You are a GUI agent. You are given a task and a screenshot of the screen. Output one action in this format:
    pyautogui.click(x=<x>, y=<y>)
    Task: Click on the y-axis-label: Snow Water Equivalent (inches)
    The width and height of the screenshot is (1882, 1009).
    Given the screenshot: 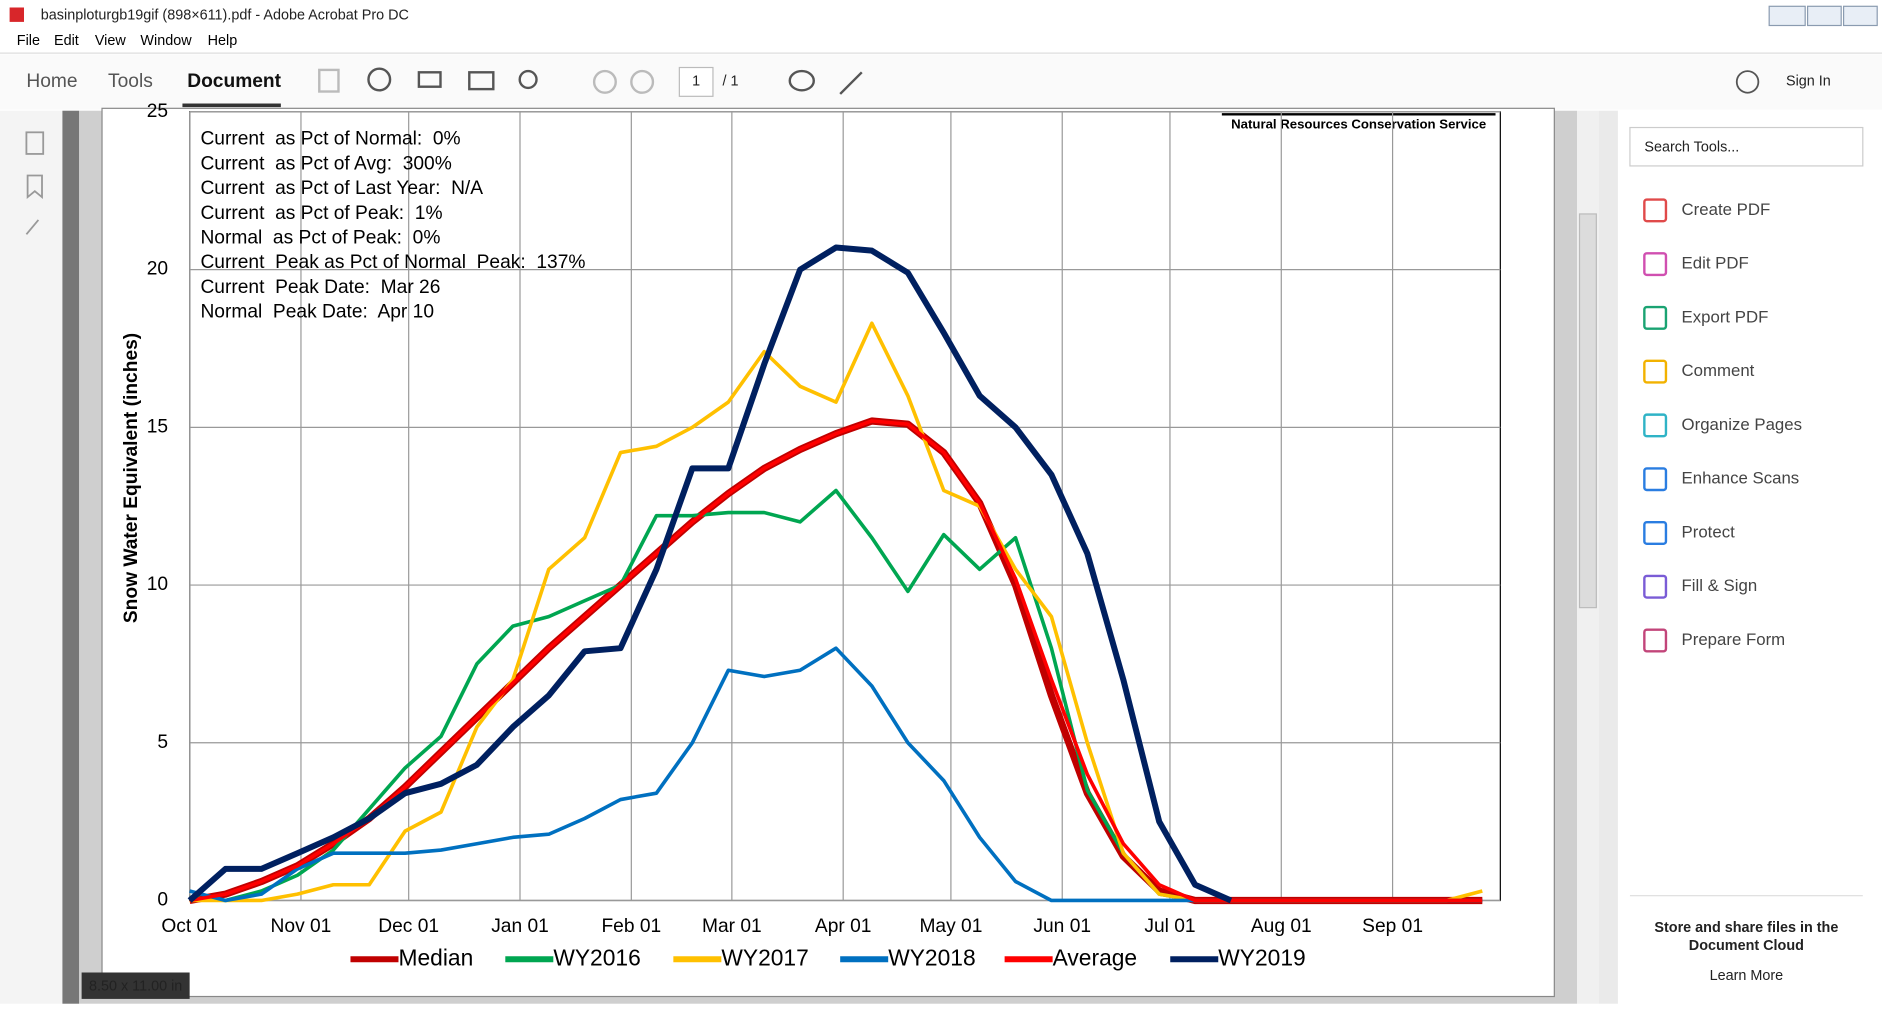 What is the action you would take?
    pyautogui.click(x=131, y=478)
    